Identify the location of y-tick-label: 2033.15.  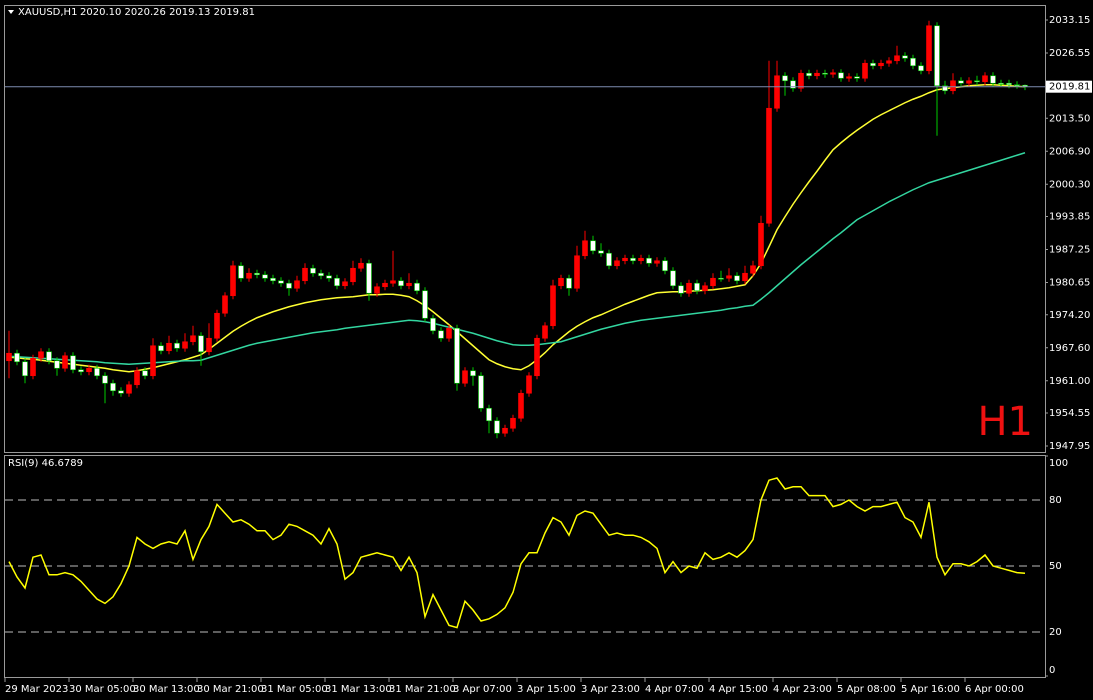
(1069, 20).